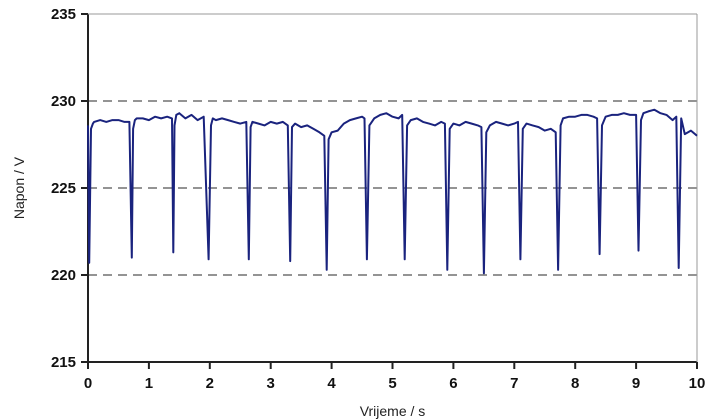 This screenshot has width=711, height=420. I want to click on x-tick-label-6: 6, so click(453, 383).